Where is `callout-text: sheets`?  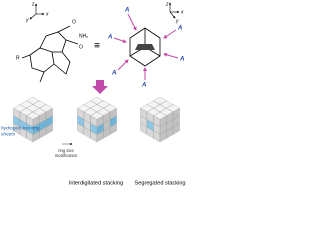 callout-text: sheets is located at coordinates (8, 134).